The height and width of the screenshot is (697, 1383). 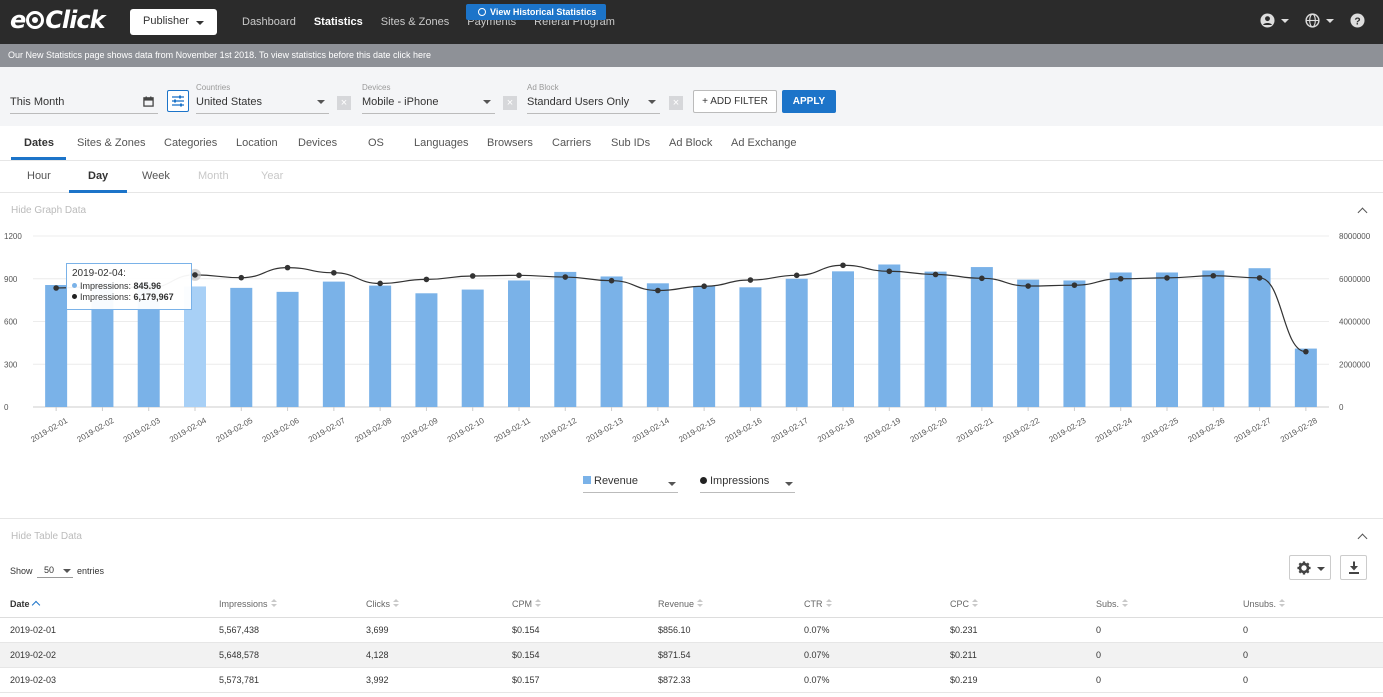 I want to click on tab-browsers: Browsers, so click(x=510, y=143).